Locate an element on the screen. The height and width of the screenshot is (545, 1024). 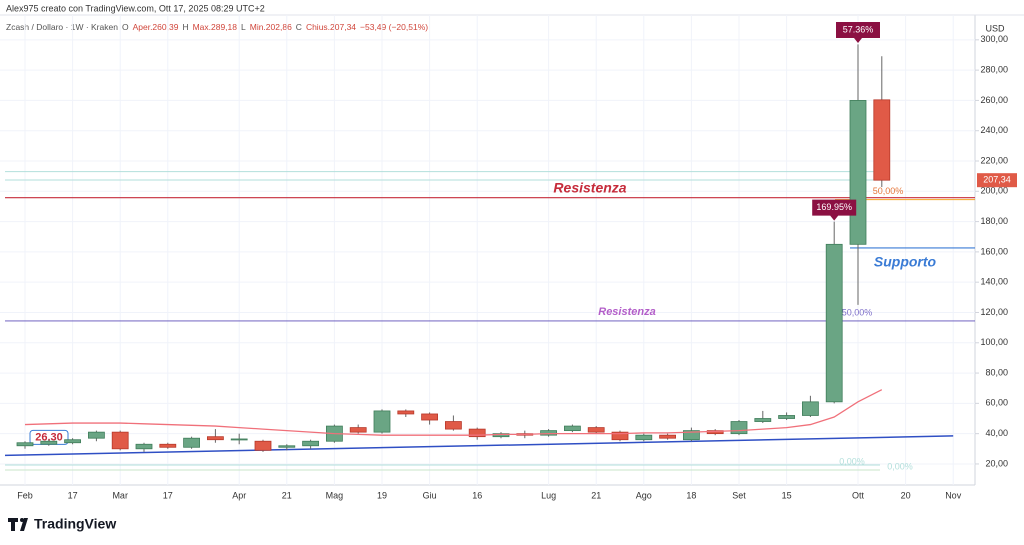
x-tick-label: Ago is located at coordinates (644, 495).